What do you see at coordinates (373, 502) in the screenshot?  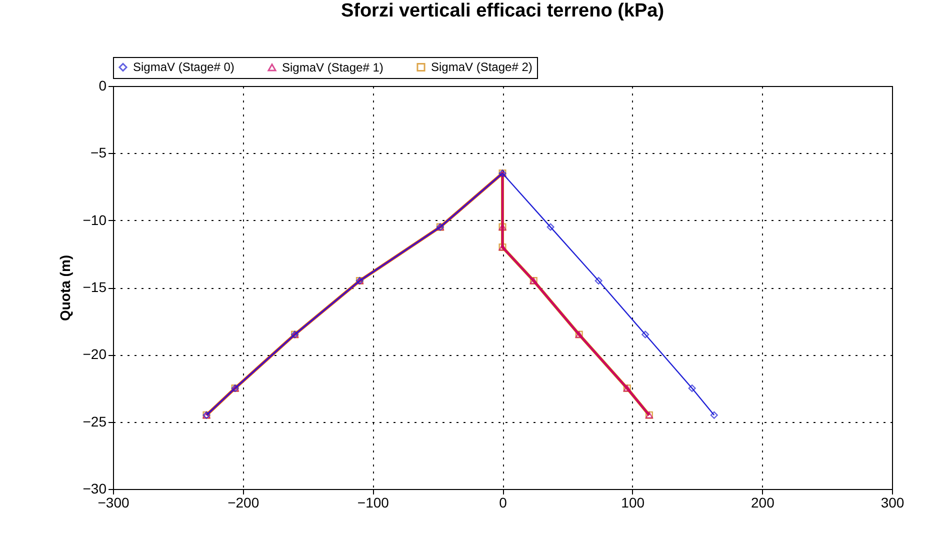 I see `x-tick-label: −100` at bounding box center [373, 502].